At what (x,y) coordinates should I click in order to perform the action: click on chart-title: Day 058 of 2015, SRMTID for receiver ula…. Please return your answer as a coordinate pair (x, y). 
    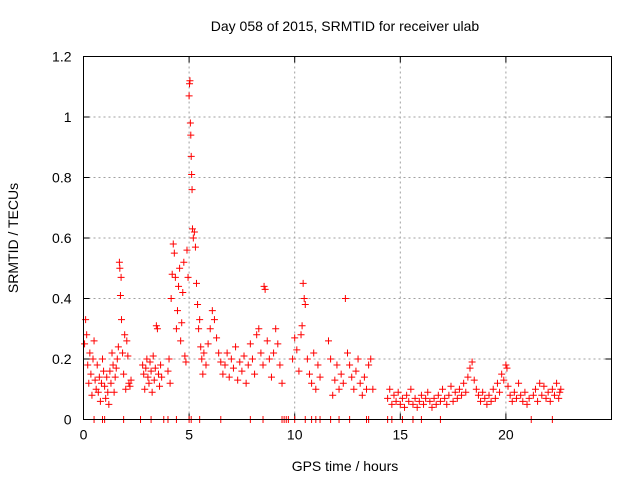
    Looking at the image, I should click on (345, 26).